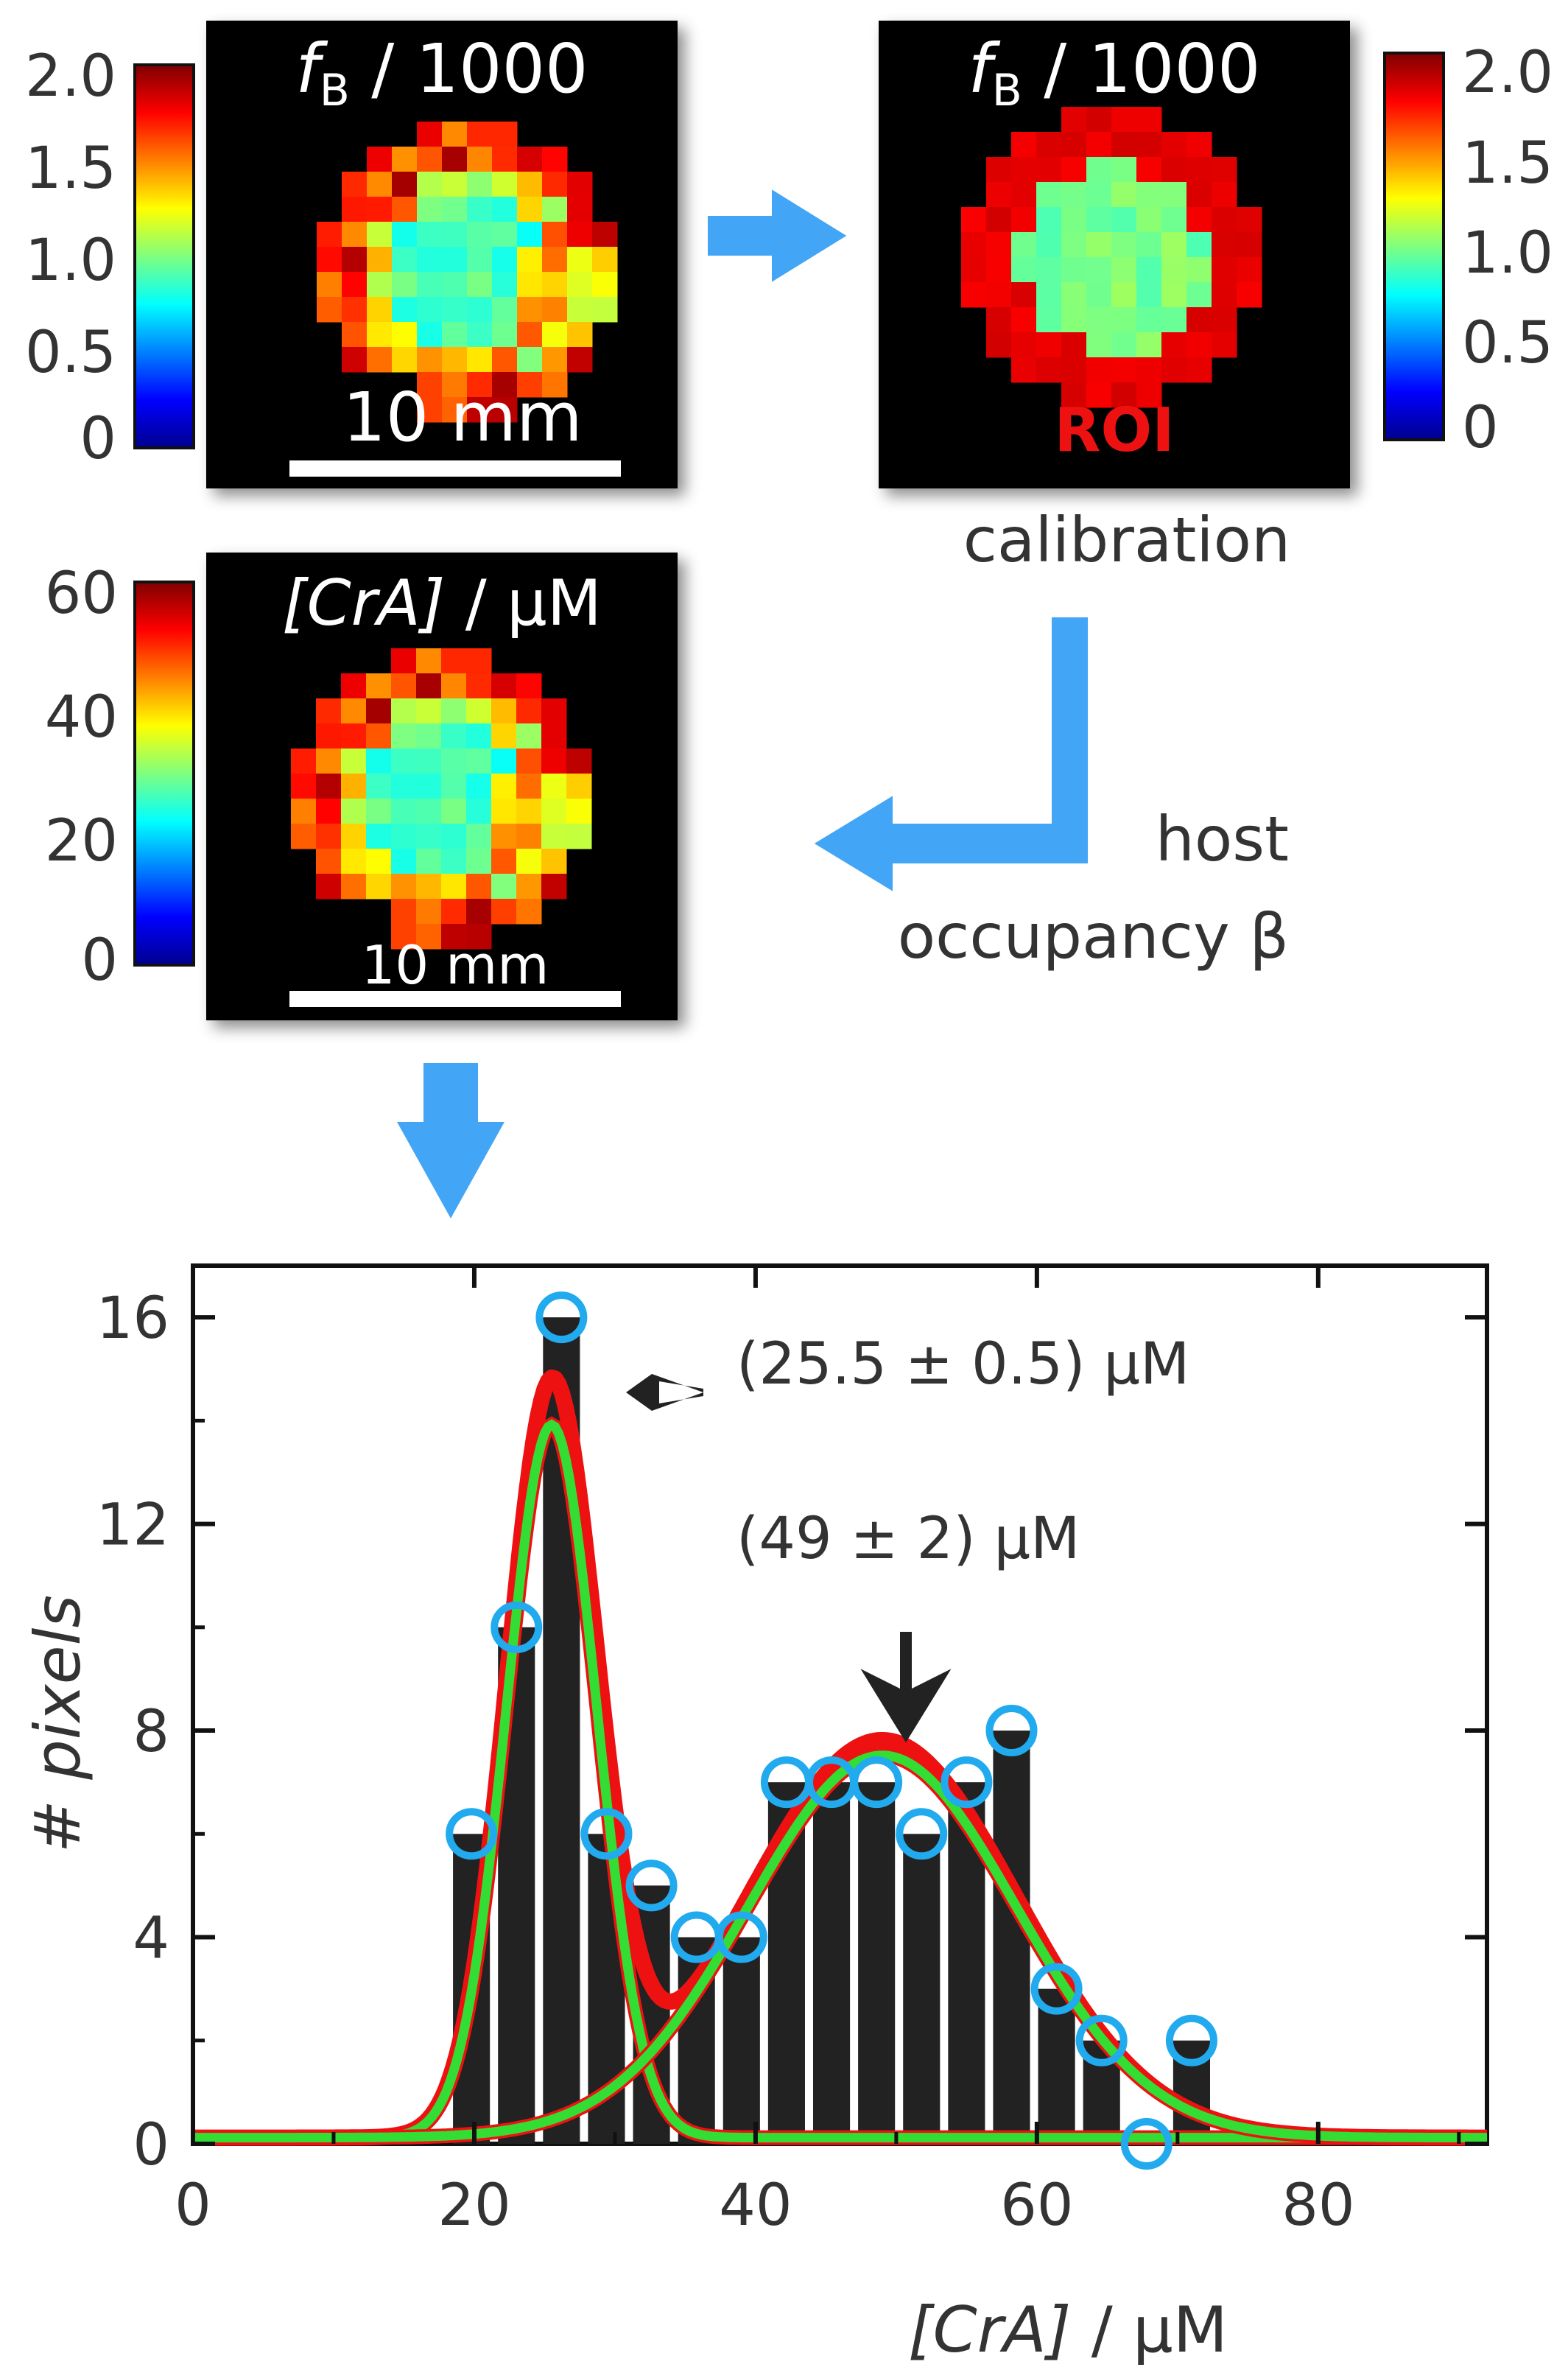 This screenshot has height=2370, width=1568. I want to click on x-tick-label: 80, so click(1318, 2206).